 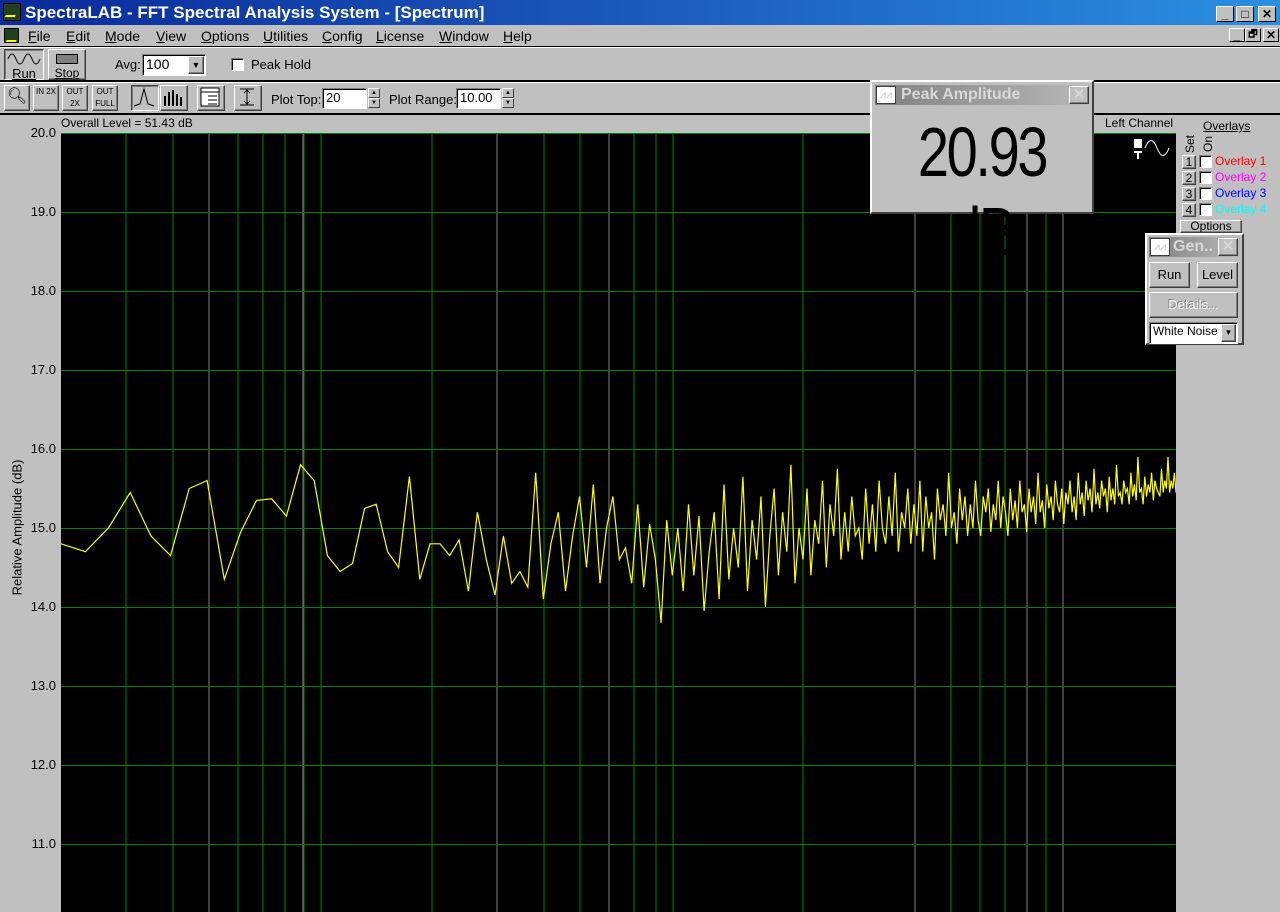 I want to click on y-tick-label: 11.0, so click(x=43, y=843).